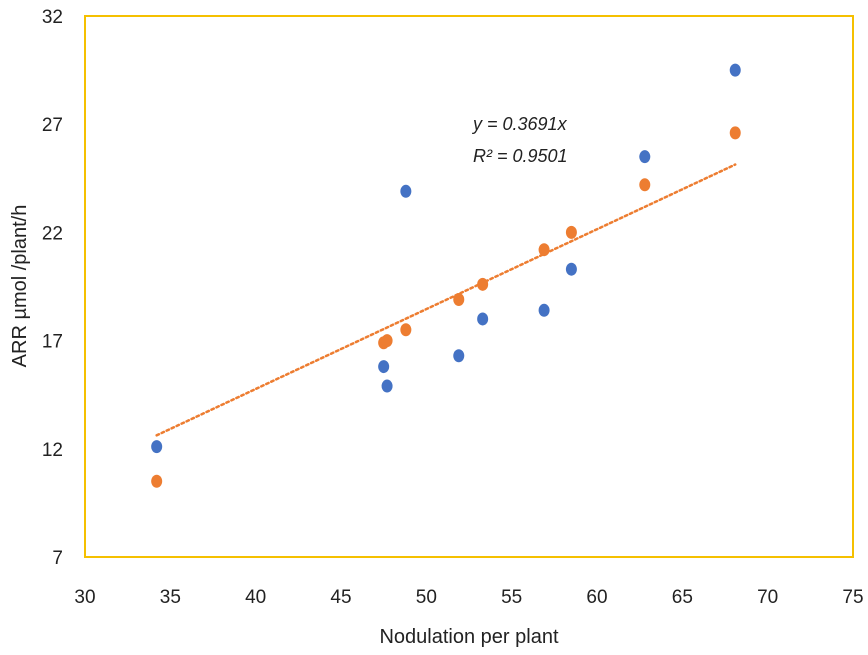  Describe the element at coordinates (52, 233) in the screenshot. I see `y-tick-label: 22` at that location.